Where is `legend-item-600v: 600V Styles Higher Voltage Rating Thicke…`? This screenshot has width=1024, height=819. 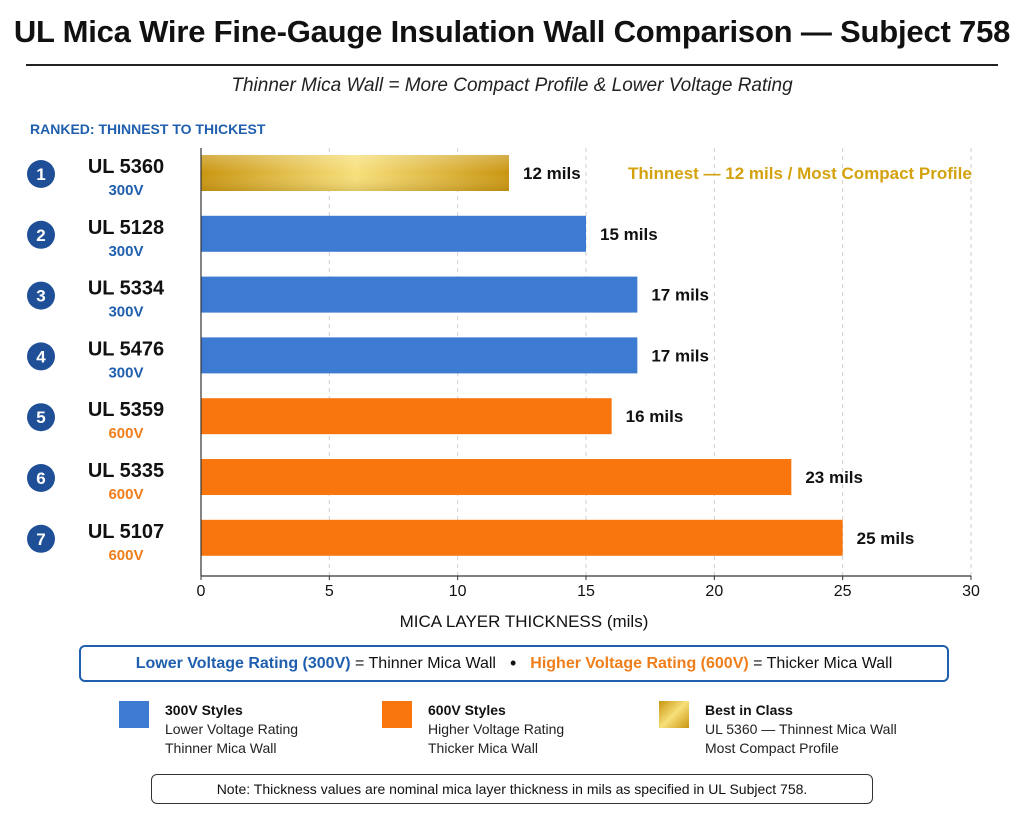 legend-item-600v: 600V Styles Higher Voltage Rating Thicke… is located at coordinates (473, 729).